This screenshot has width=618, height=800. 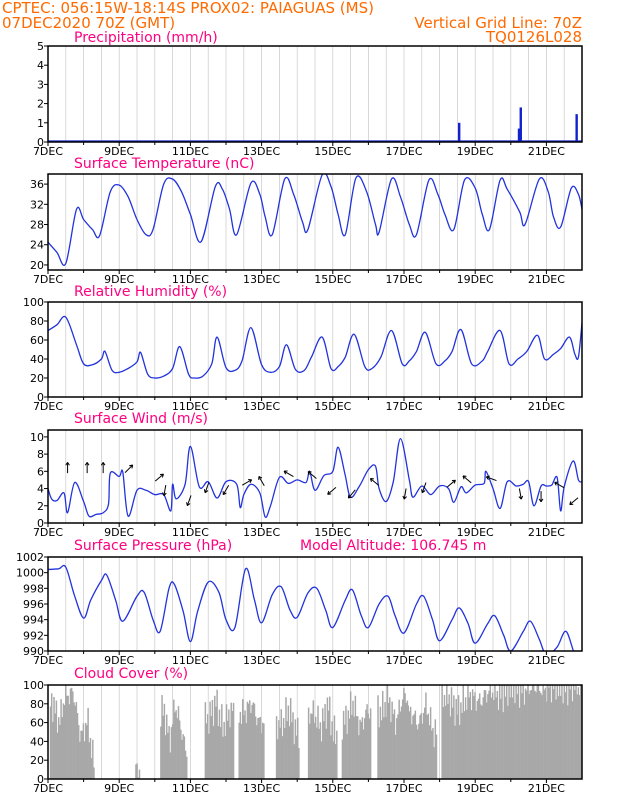 I want to click on x-tick-label: 13DEC, so click(x=261, y=660).